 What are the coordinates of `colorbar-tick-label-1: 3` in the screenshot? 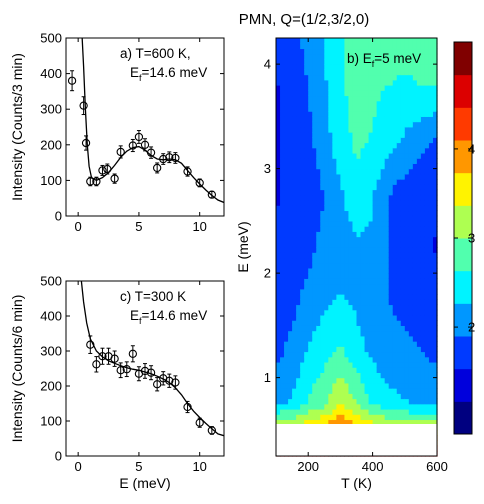 It's located at (471, 238).